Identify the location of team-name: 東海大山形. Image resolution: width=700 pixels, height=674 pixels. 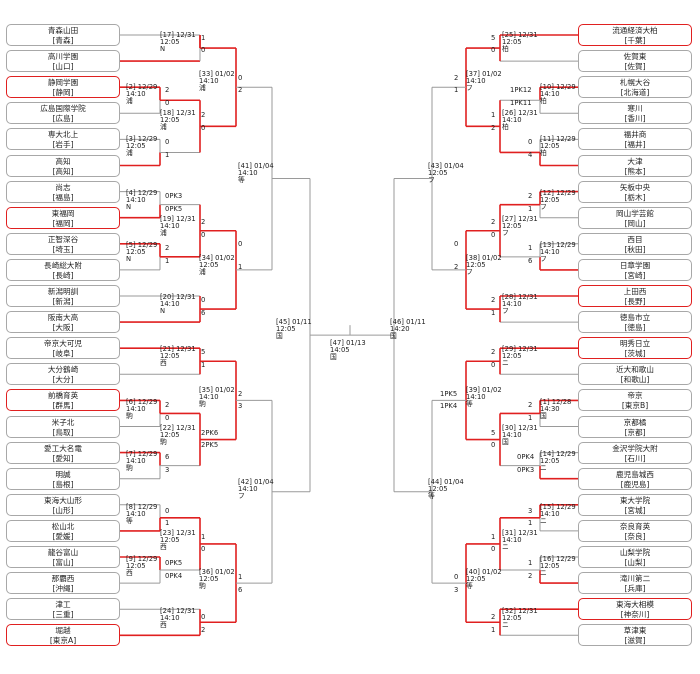
(63, 500).